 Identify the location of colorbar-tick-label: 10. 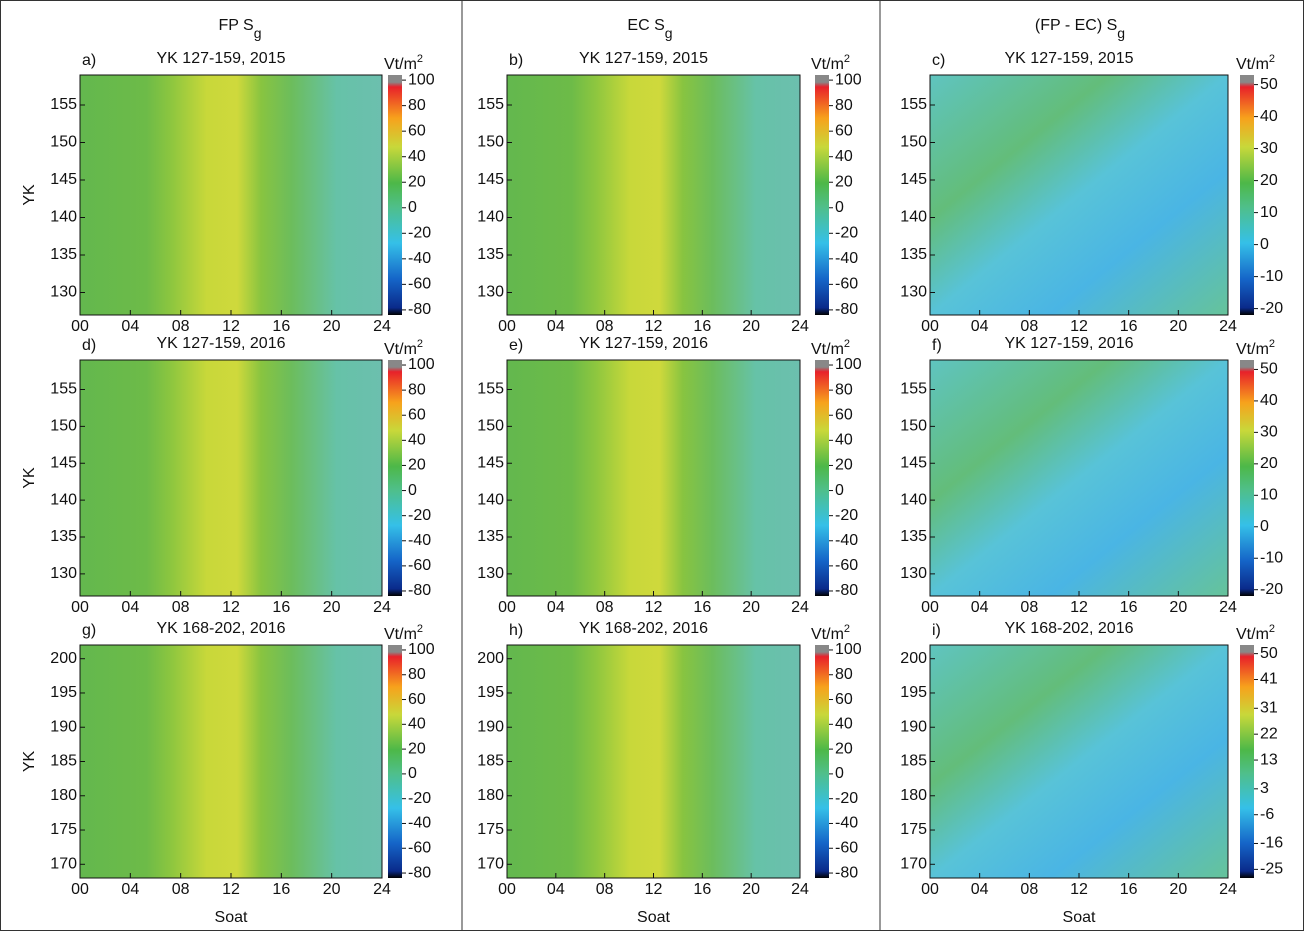
(1269, 212).